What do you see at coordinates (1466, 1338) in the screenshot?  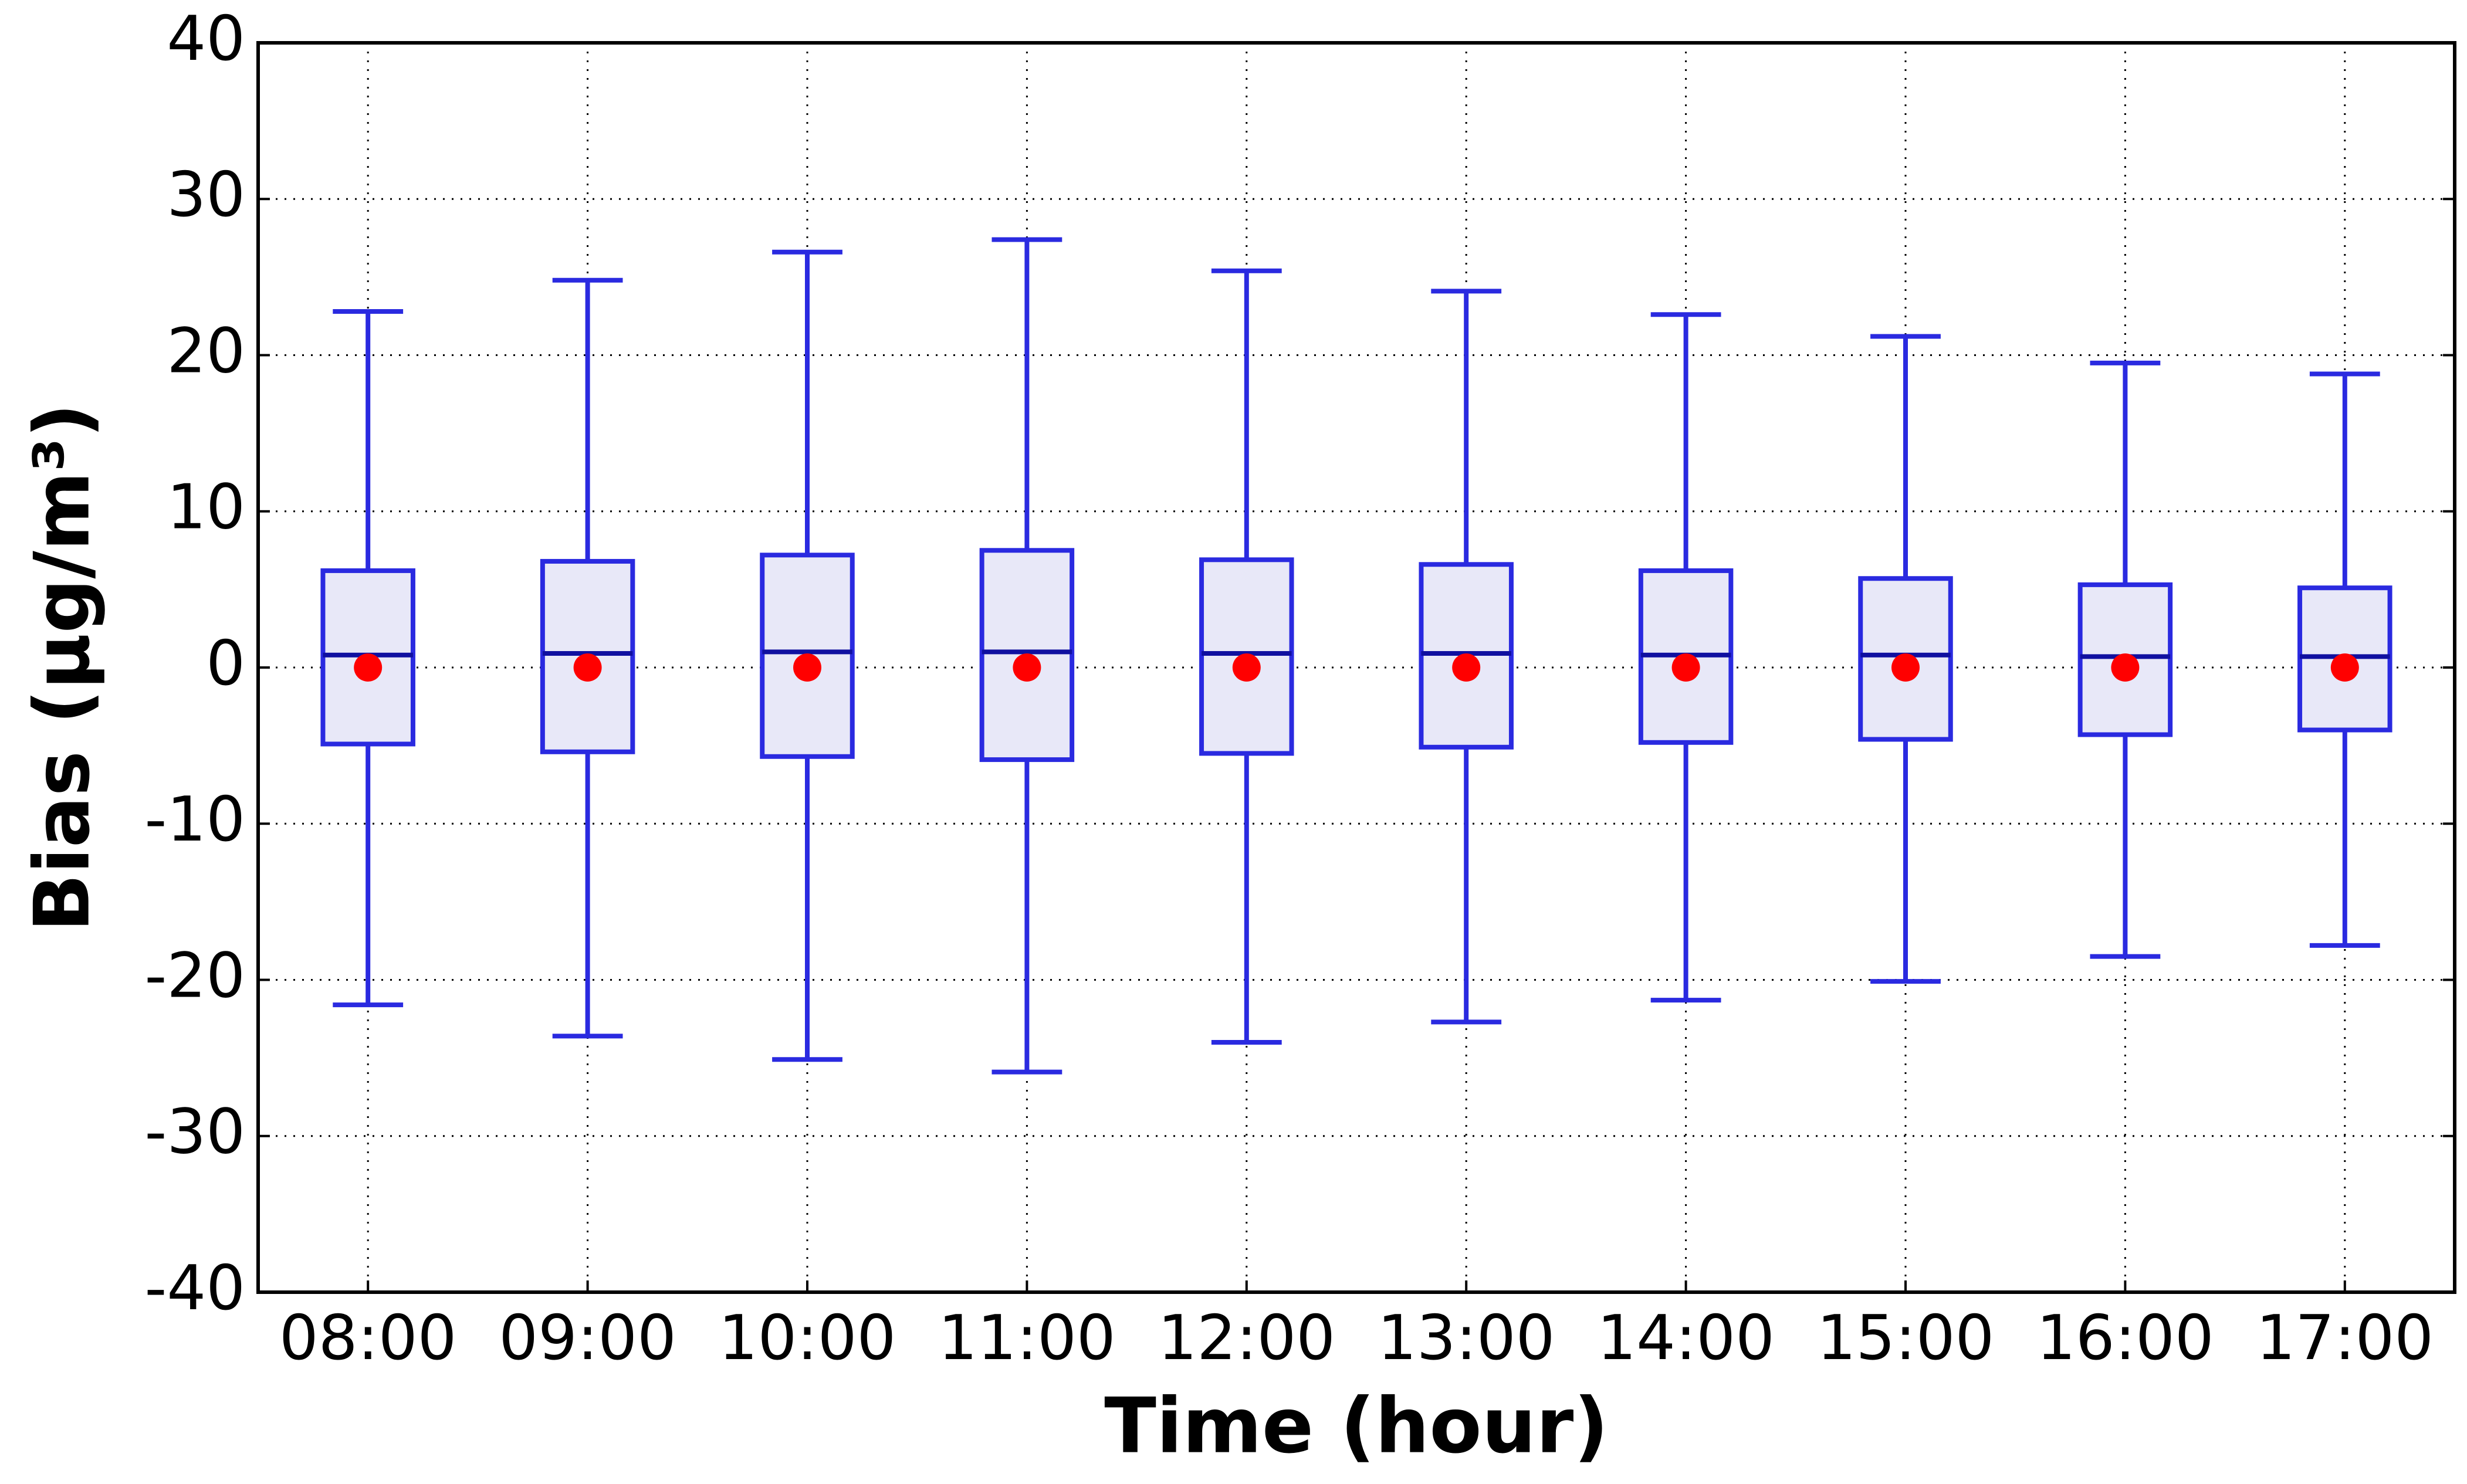 I see `x-tick-label: 13:00` at bounding box center [1466, 1338].